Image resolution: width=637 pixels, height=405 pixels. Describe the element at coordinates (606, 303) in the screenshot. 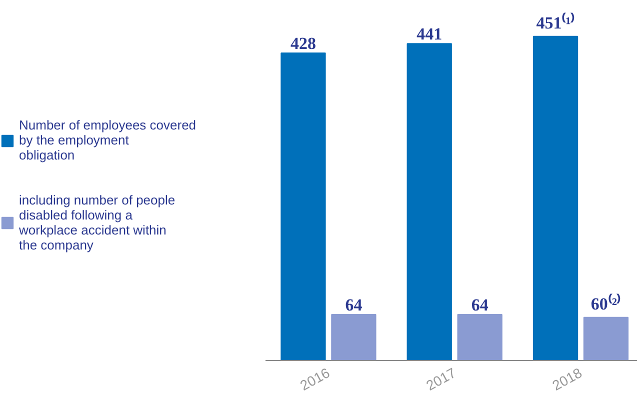

I see `data-label: 60⁽²⁾` at that location.